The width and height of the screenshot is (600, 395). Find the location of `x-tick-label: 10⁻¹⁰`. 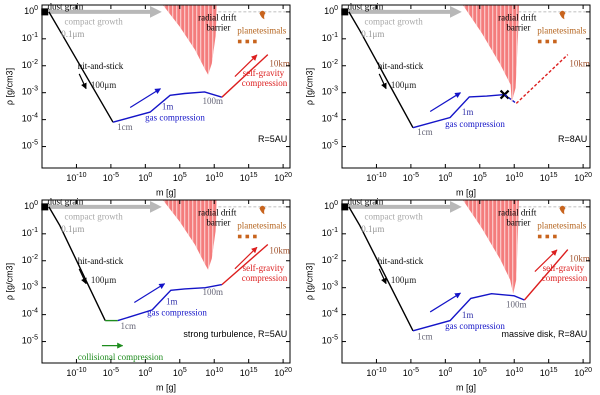

x-tick-label: 10⁻¹⁰ is located at coordinates (76, 373).